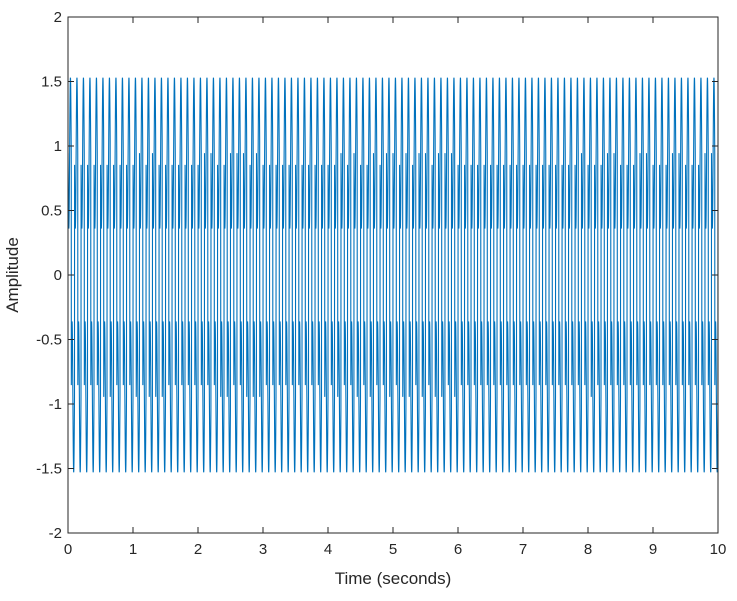 The image size is (737, 601). Describe the element at coordinates (393, 578) in the screenshot. I see `x-axis-label: Time (seconds)` at that location.